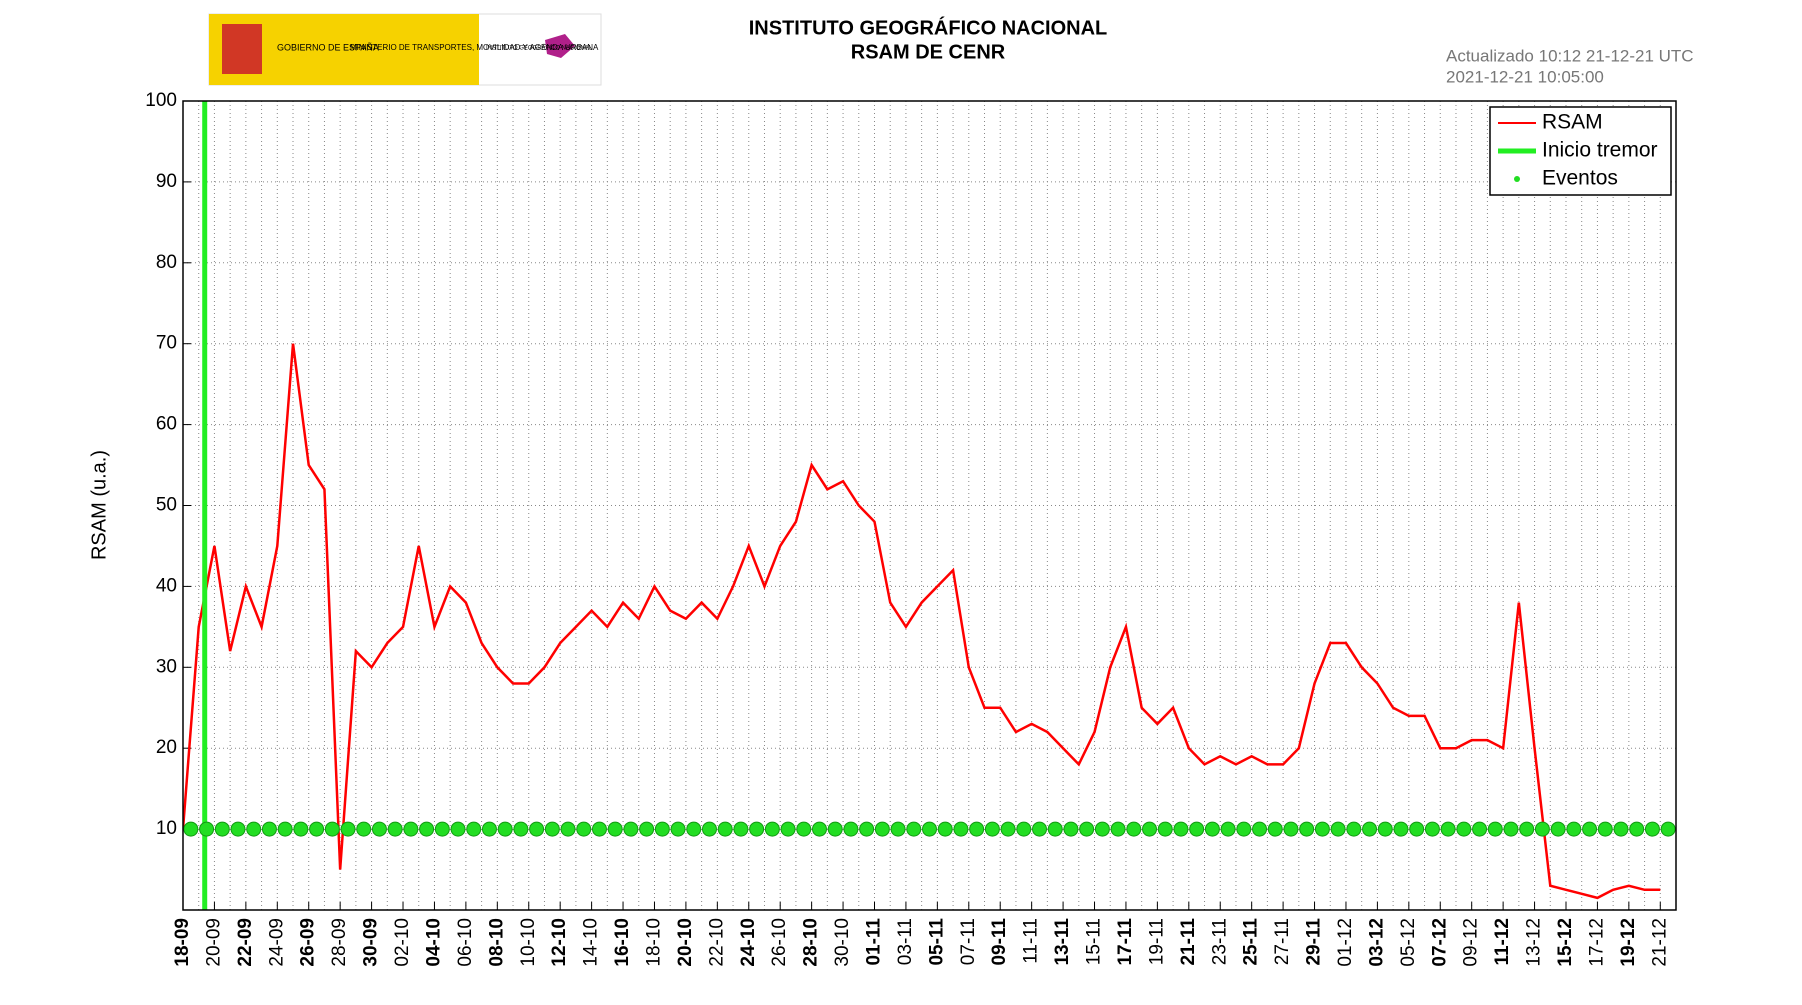  What do you see at coordinates (1565, 942) in the screenshot?
I see `x-tick-label: 15-12` at bounding box center [1565, 942].